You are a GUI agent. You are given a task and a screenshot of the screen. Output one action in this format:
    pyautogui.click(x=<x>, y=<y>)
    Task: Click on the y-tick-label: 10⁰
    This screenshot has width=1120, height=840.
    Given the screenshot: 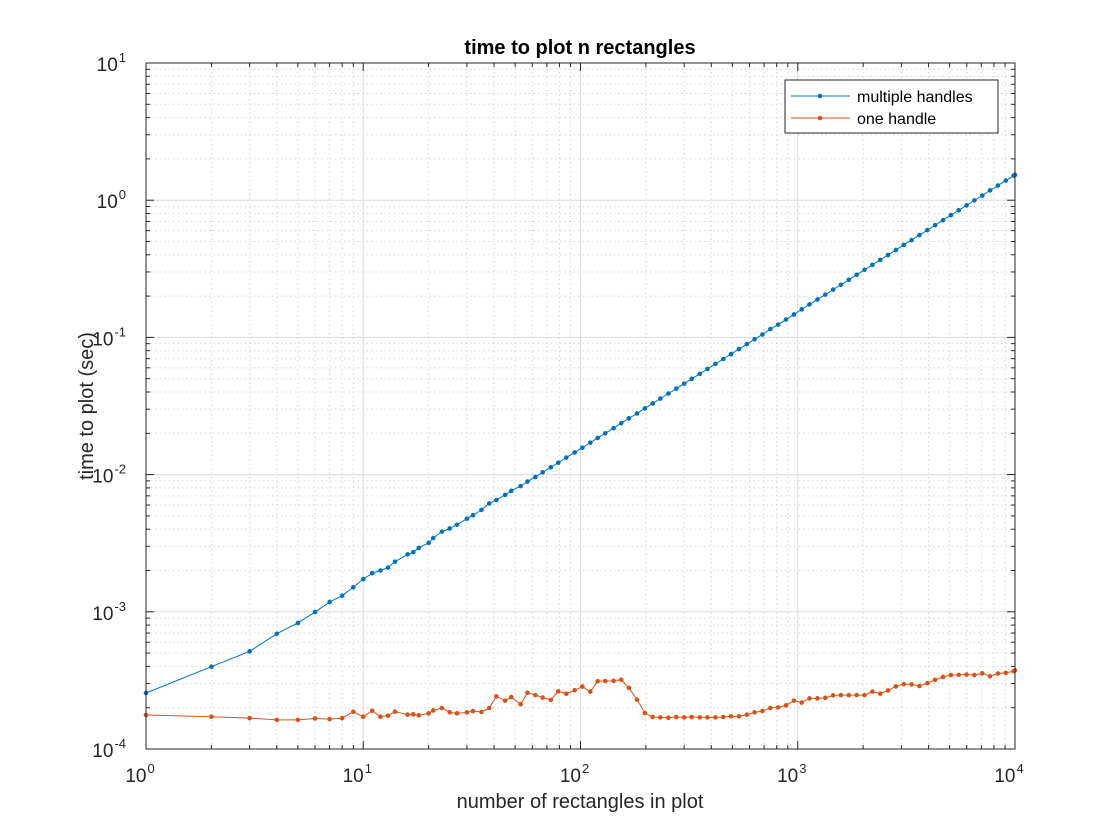 What is the action you would take?
    pyautogui.click(x=111, y=200)
    